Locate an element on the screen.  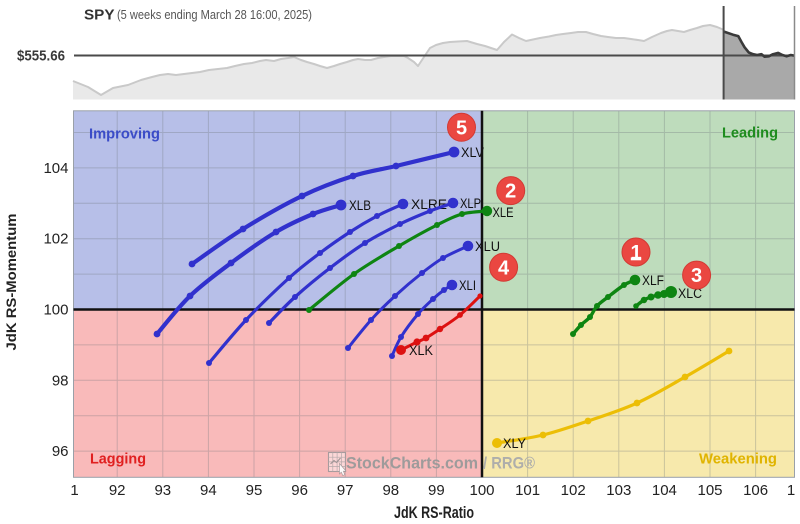
svg-text: 95 is located at coordinates (254, 490).